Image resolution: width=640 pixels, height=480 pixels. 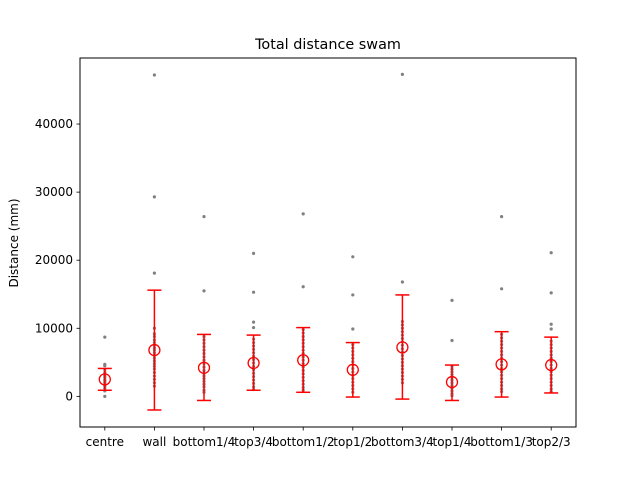 What do you see at coordinates (402, 442) in the screenshot?
I see `x-tick-label: bottom3/4` at bounding box center [402, 442].